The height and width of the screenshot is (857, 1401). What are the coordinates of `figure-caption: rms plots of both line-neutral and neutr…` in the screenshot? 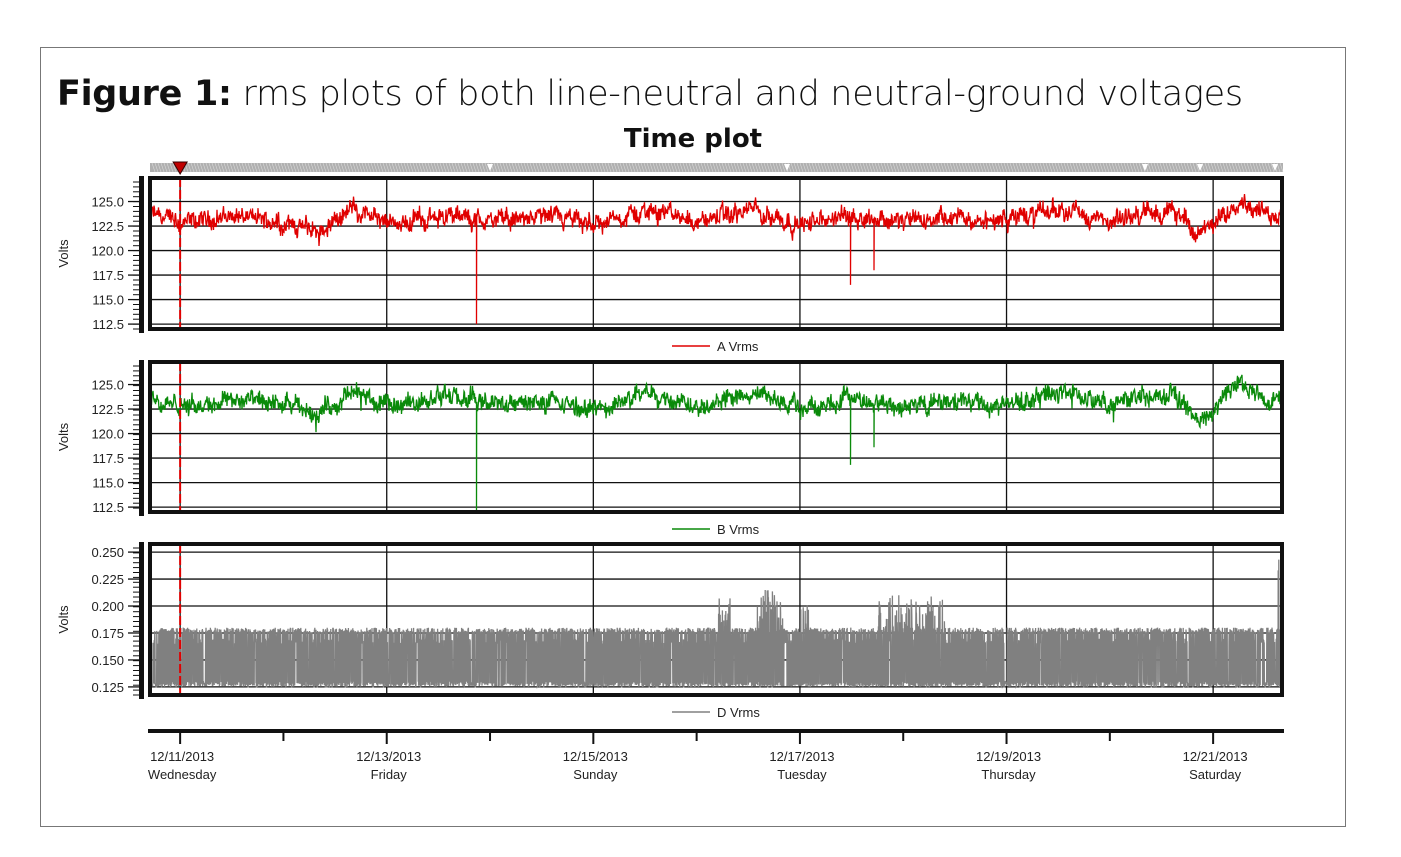 It's located at (737, 94).